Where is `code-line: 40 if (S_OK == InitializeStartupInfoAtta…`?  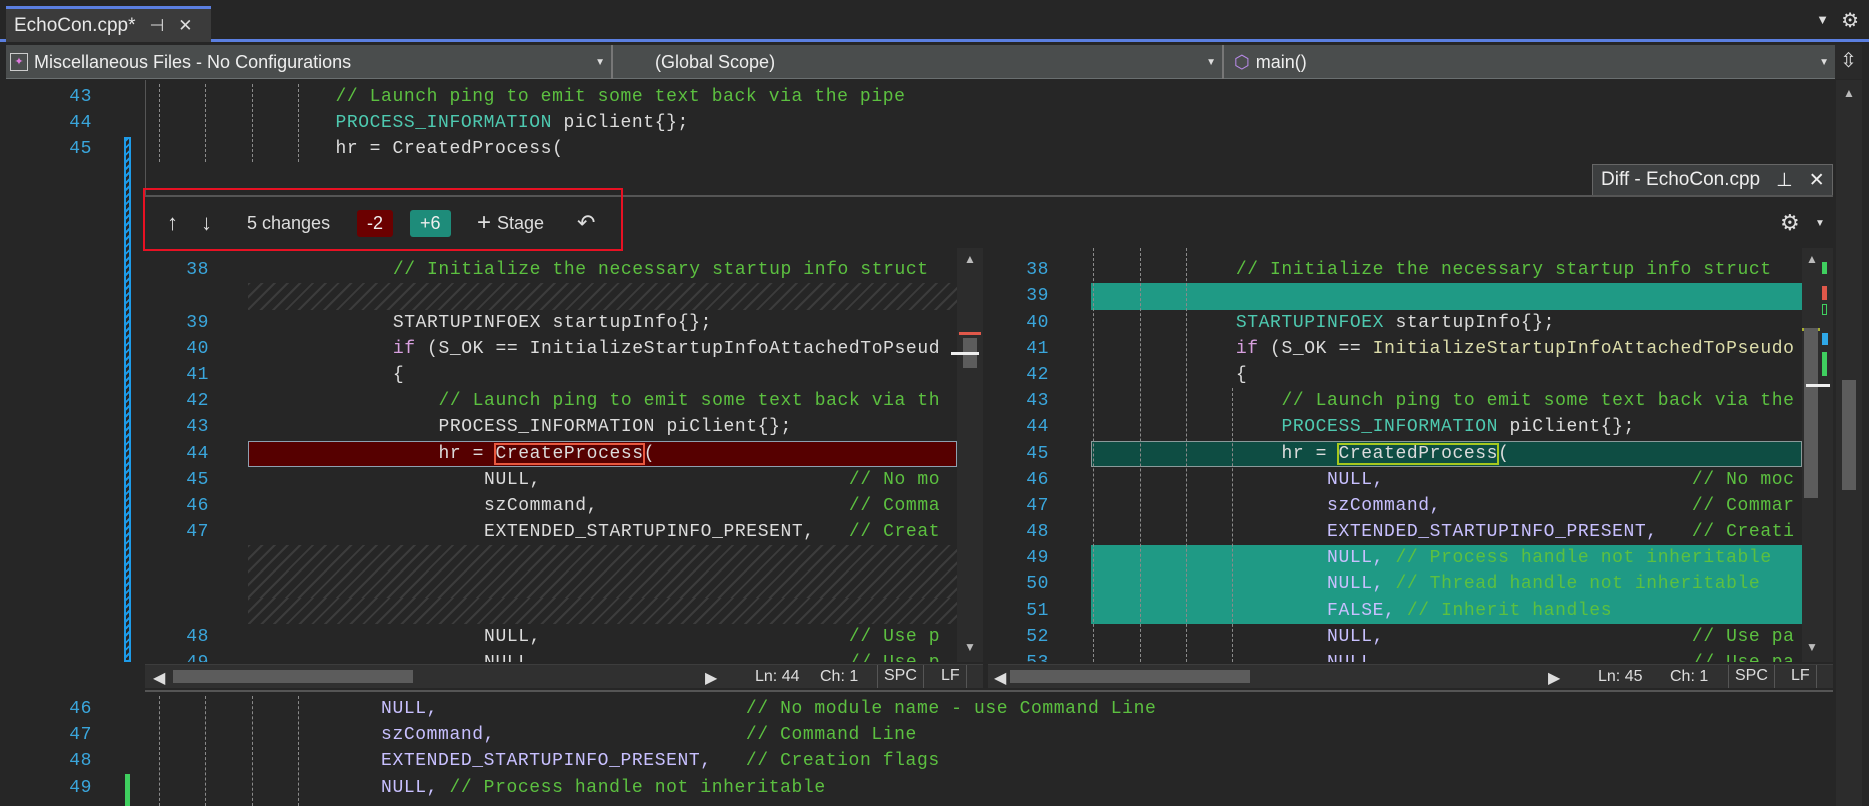
code-line: 40 if (S_OK == InitializeStartupInfoAtta… is located at coordinates (551, 349).